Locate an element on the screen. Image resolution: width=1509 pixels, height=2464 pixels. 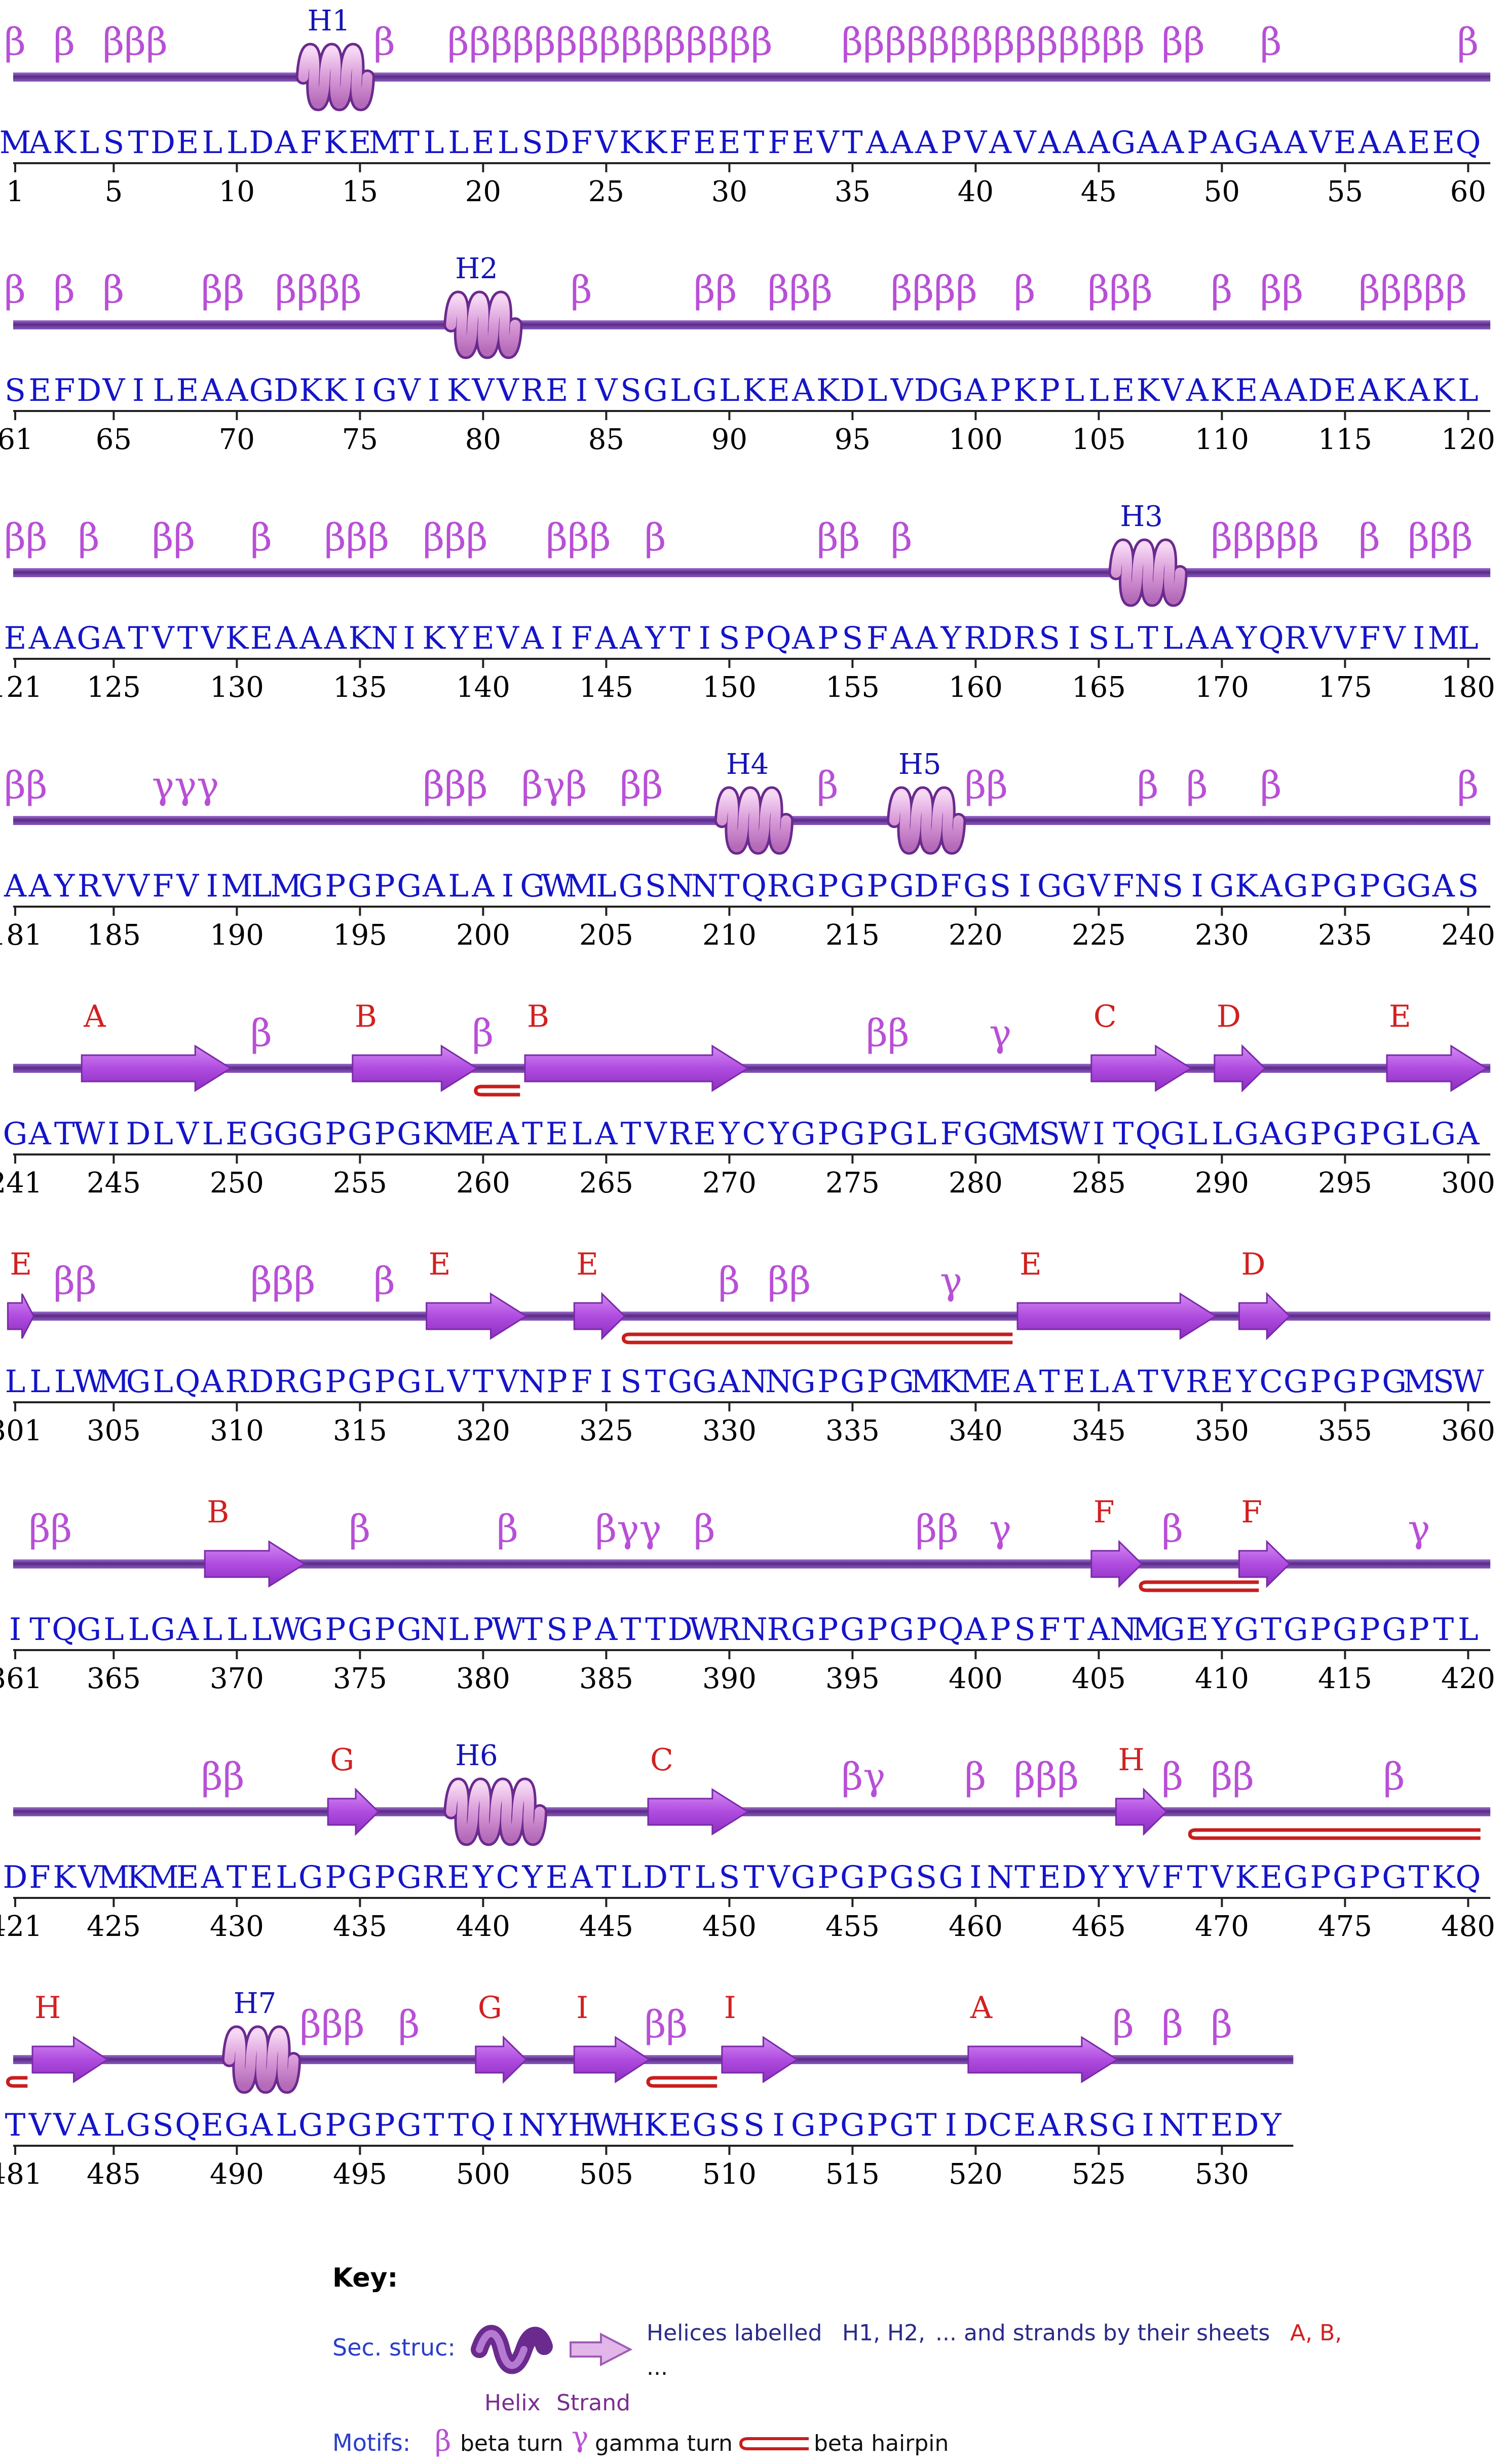
residue-number: 241 is located at coordinates (21, 1183).